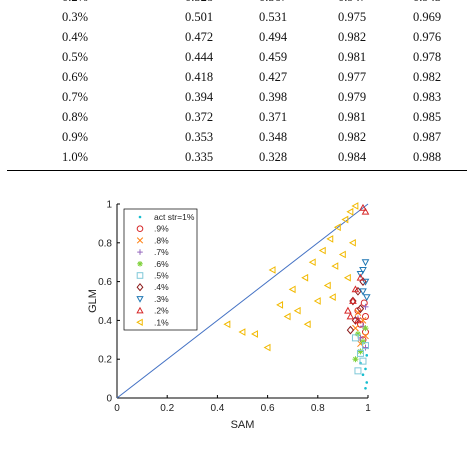 Image resolution: width=474 pixels, height=460 pixels. What do you see at coordinates (75, 37) in the screenshot?
I see `table-cell: 0.4%` at bounding box center [75, 37].